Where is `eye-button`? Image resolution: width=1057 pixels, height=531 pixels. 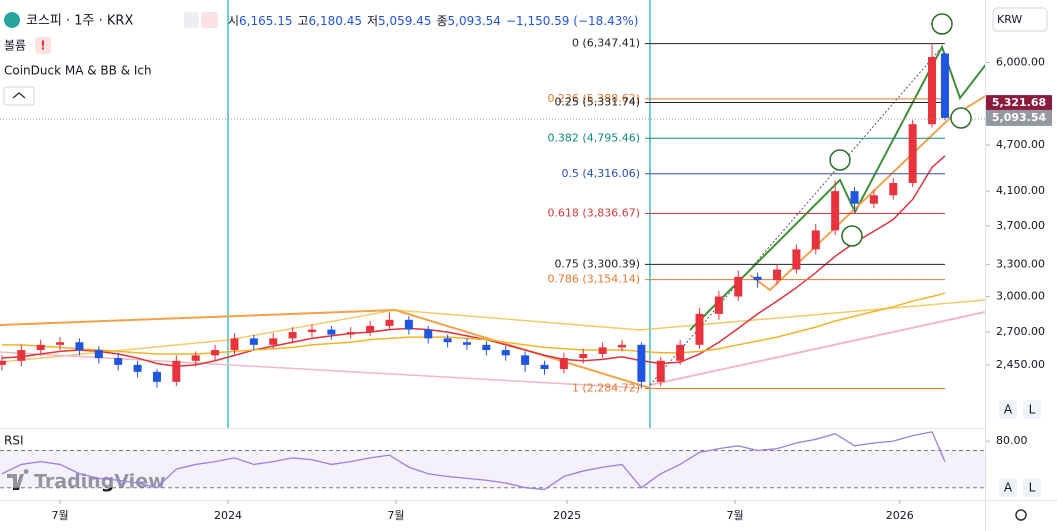
eye-button is located at coordinates (191, 20).